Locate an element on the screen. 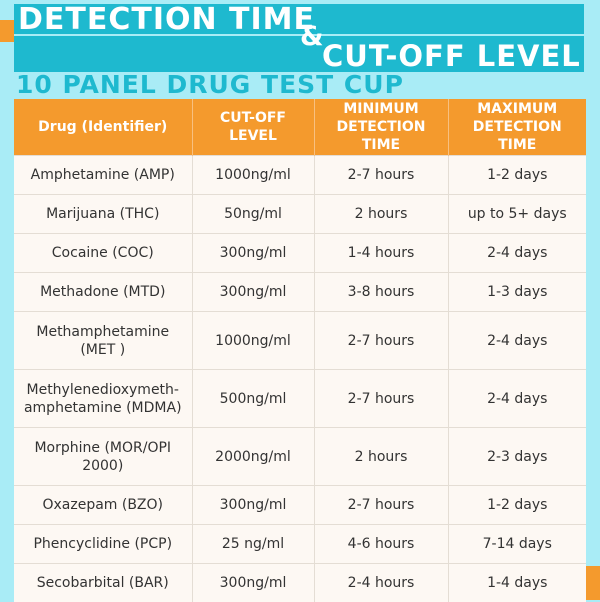 This screenshot has width=600, height=602. max-time-cell: 1-3 days is located at coordinates (517, 292).